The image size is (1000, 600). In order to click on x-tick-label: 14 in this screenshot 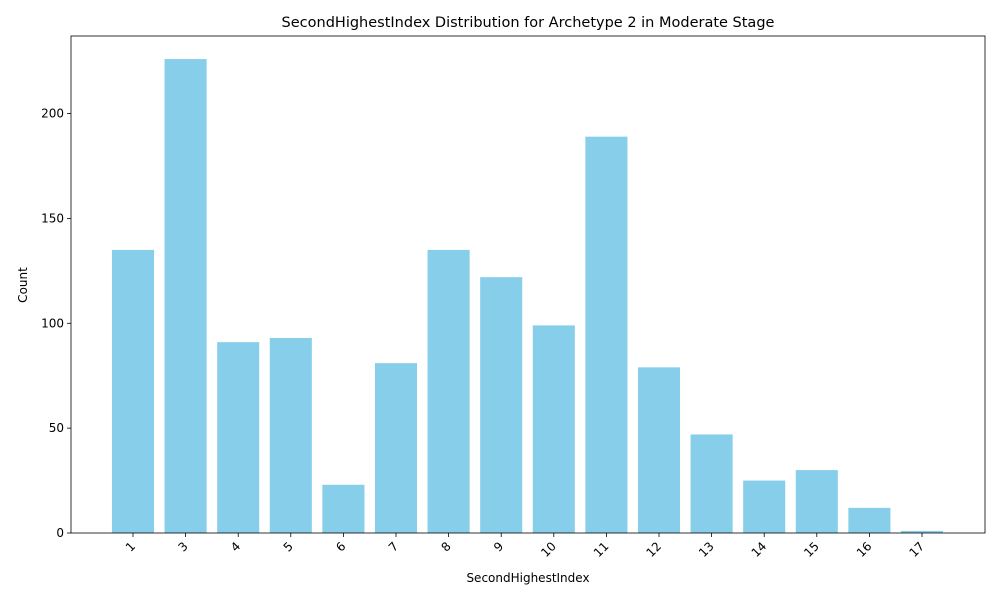, I will do `click(759, 549)`.